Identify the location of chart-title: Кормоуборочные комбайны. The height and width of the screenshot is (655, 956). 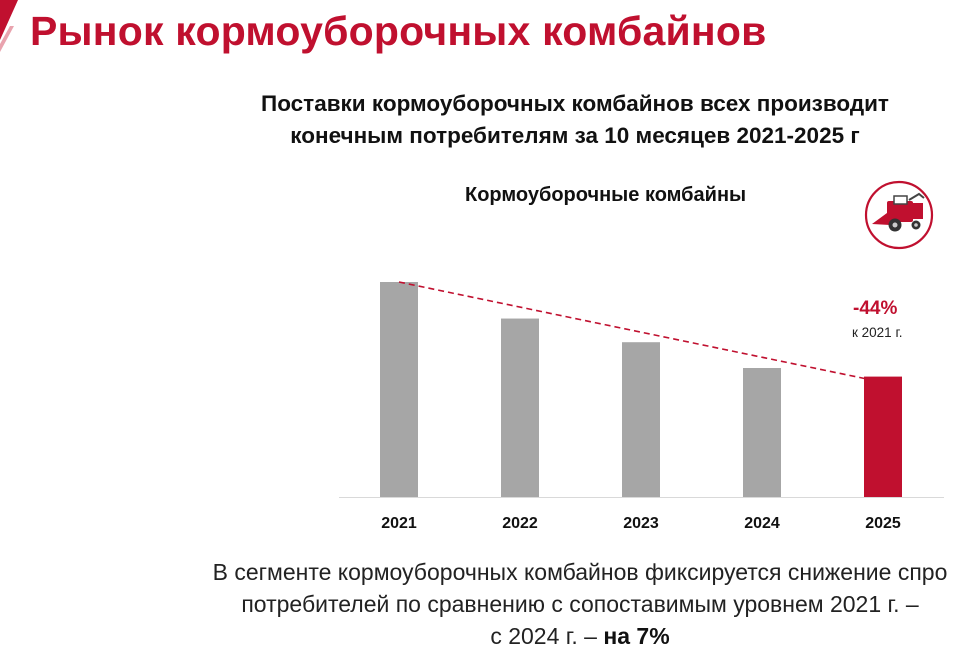
(606, 195).